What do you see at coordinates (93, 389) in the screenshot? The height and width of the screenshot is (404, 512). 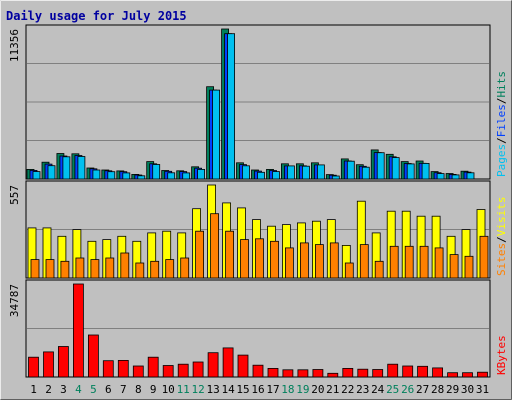 I see `x-tick-label-5: 5` at bounding box center [93, 389].